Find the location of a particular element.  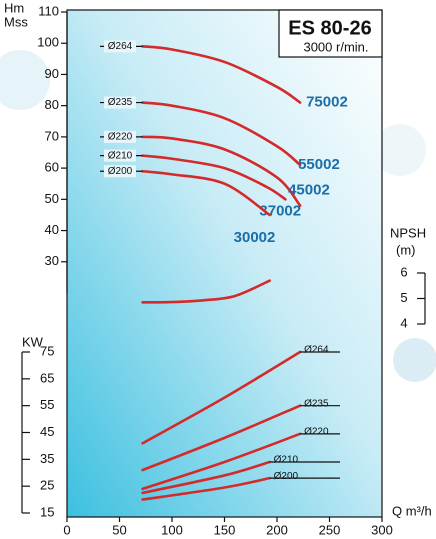

x-tick-label: 300 is located at coordinates (382, 529).